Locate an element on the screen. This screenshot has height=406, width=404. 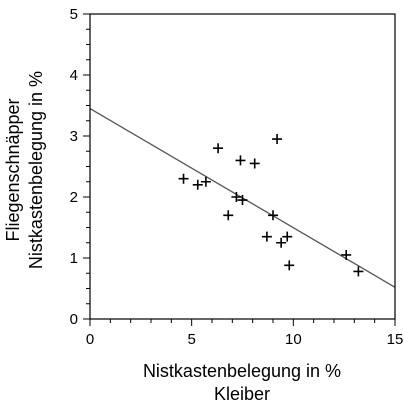
y-tick-label: 5 is located at coordinates (74, 14).